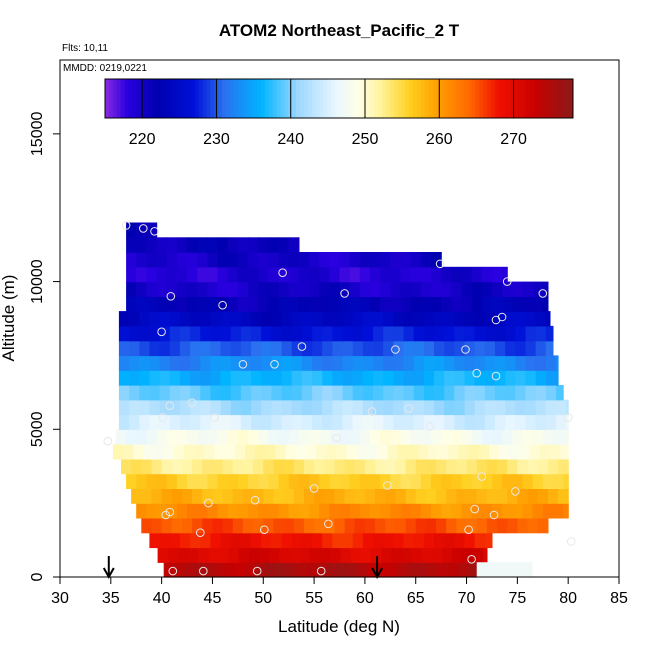  Describe the element at coordinates (513, 139) in the screenshot. I see `colorbar-tick-label: 270` at that location.